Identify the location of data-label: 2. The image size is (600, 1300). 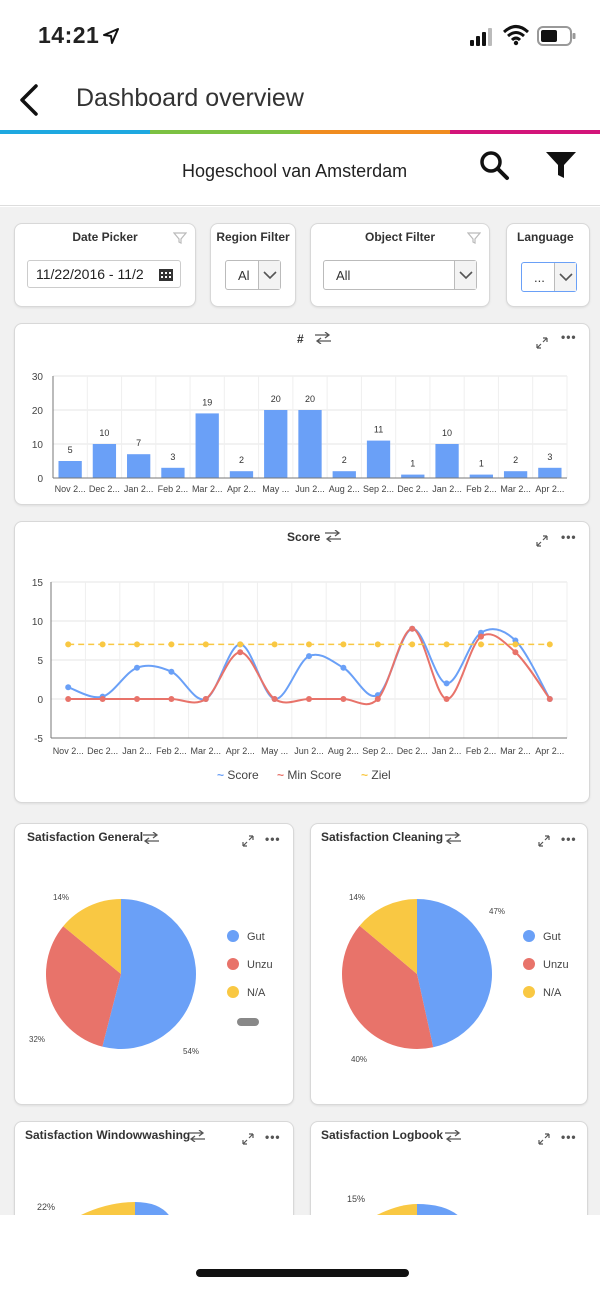
(241, 460).